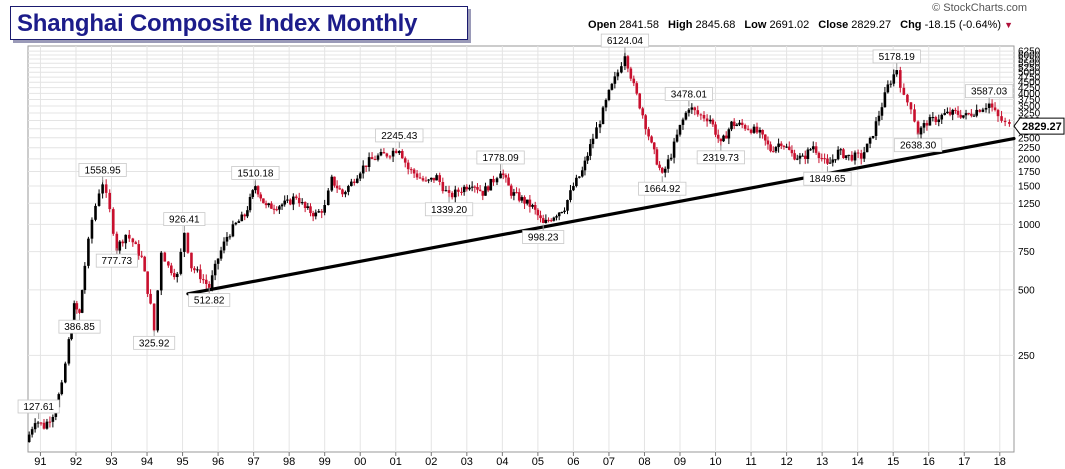 Image resolution: width=1065 pixels, height=469 pixels. I want to click on annotation-777-73: 777.73, so click(116, 258).